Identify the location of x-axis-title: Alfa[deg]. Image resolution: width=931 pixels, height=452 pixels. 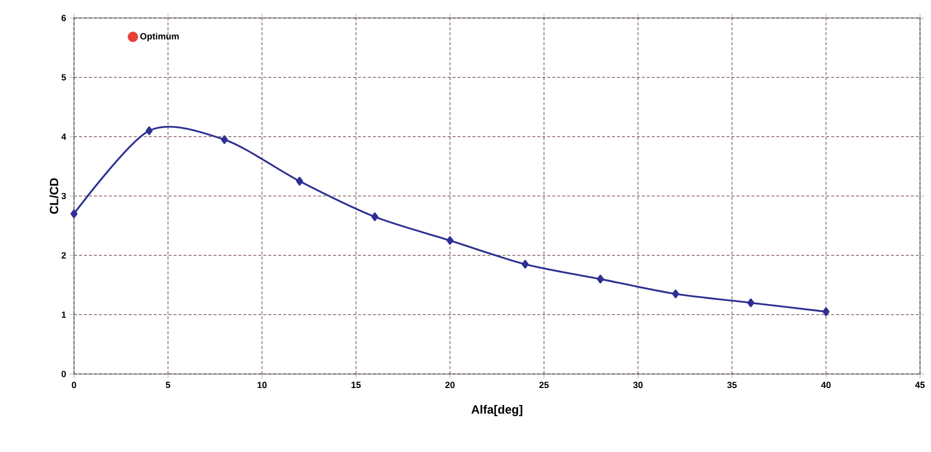
(496, 410).